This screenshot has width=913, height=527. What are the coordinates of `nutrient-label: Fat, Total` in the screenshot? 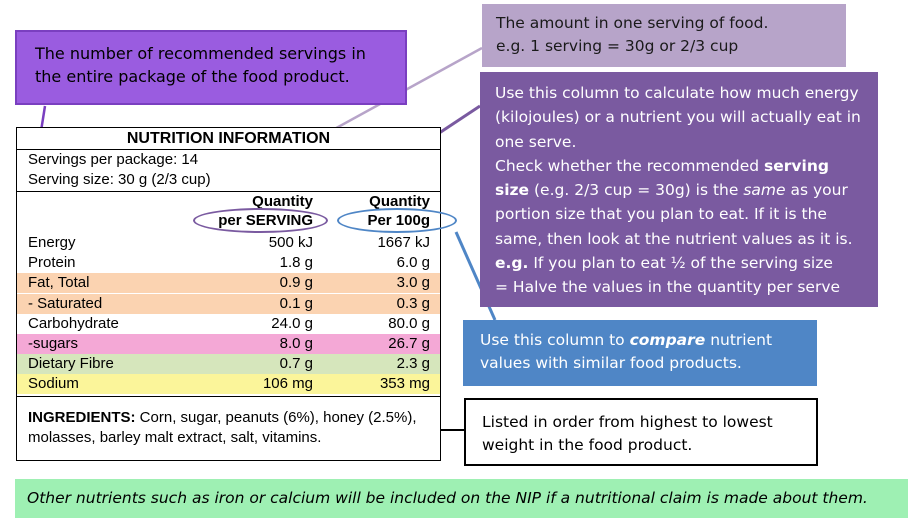 It's located at (59, 283).